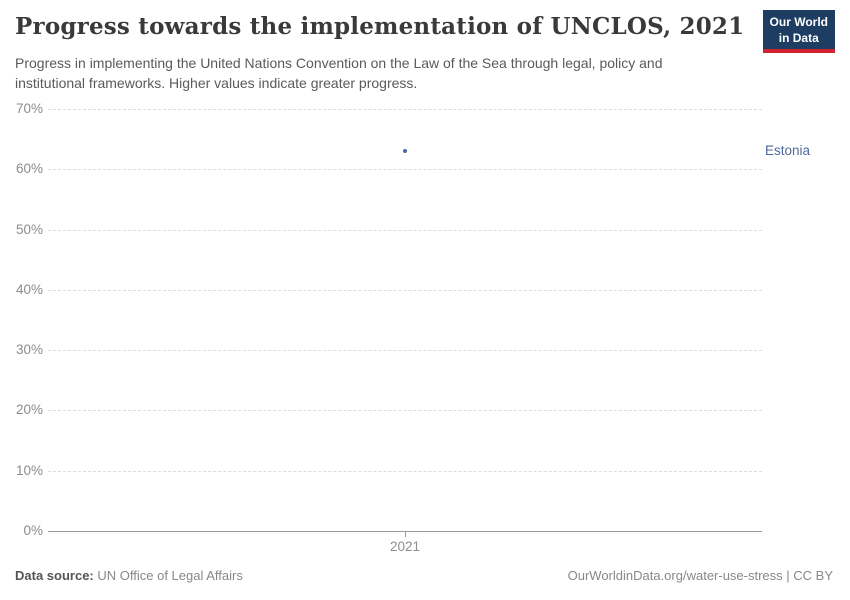 This screenshot has height=600, width=850. What do you see at coordinates (798, 37) in the screenshot?
I see `owid-logo-line2: in Data` at bounding box center [798, 37].